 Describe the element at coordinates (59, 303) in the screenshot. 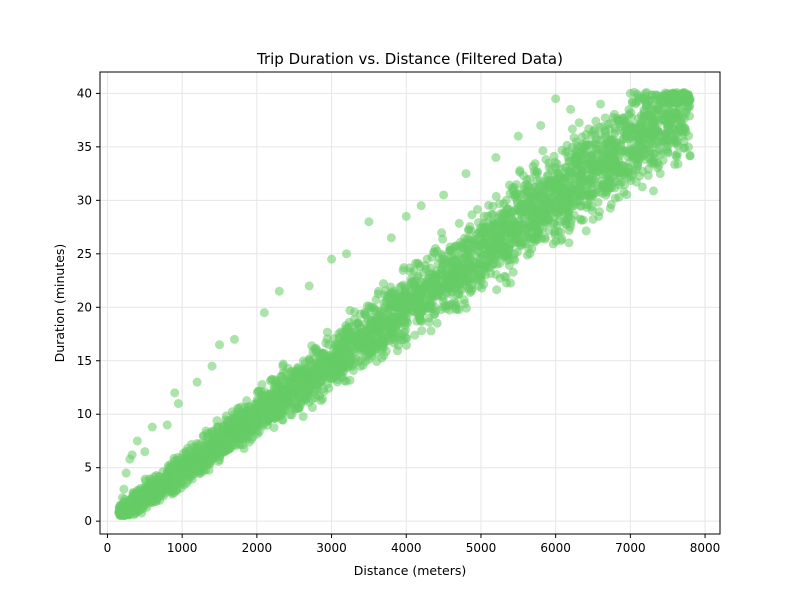

I see `y-axis-label: Duration (minutes)` at that location.